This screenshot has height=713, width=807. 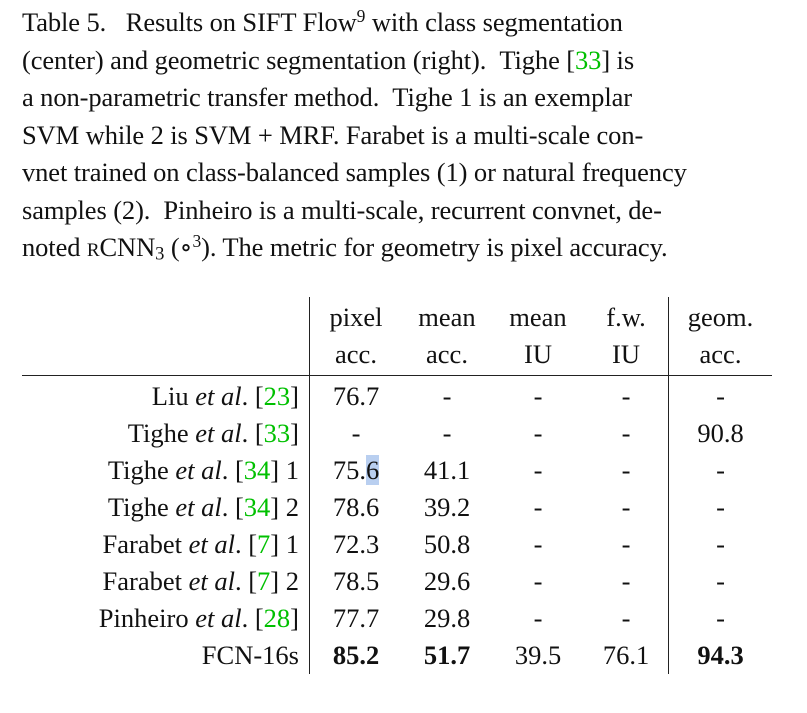 What do you see at coordinates (720, 433) in the screenshot?
I see `table-cell: 90.8` at bounding box center [720, 433].